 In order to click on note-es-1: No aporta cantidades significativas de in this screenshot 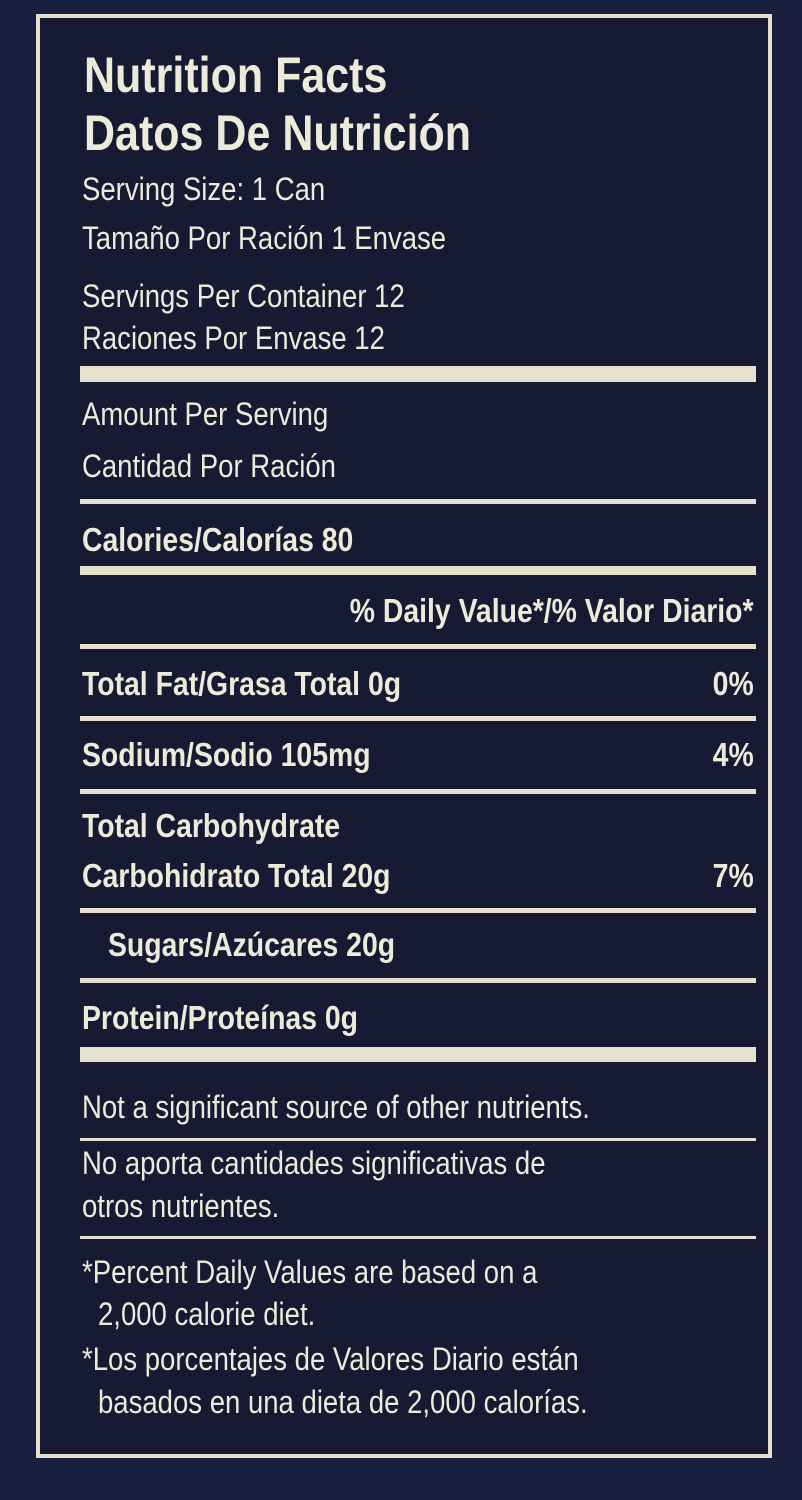, I will do `click(314, 1163)`.